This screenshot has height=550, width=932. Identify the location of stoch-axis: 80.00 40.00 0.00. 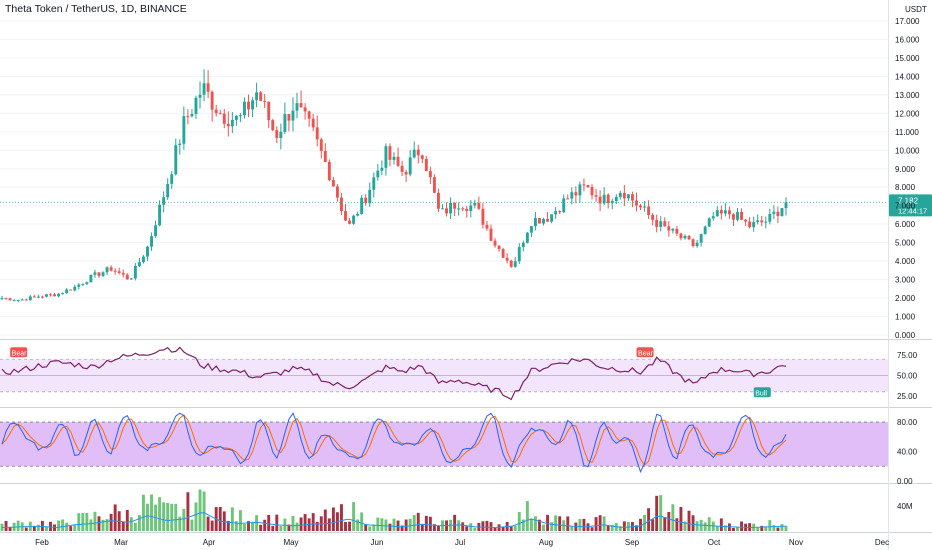
(907, 452).